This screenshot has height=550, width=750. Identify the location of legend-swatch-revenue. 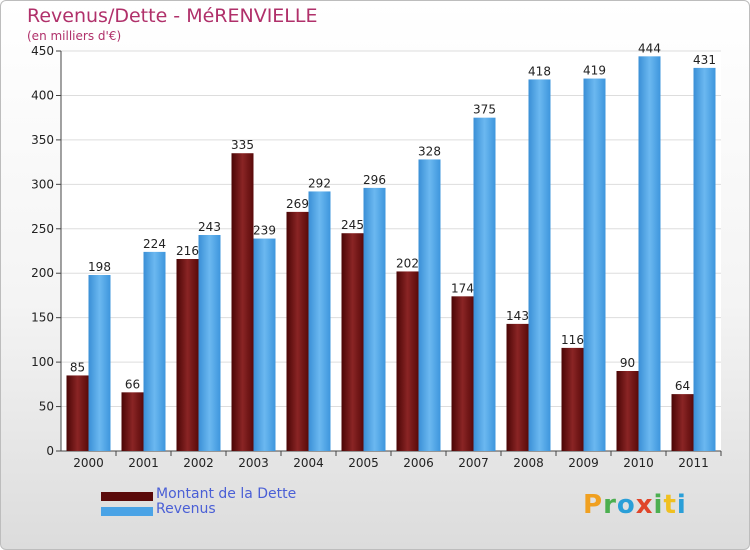
(127, 511).